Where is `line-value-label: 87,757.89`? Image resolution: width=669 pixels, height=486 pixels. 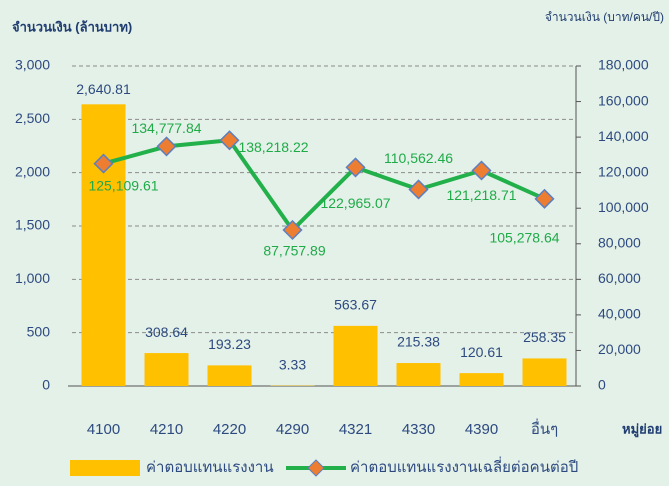 line-value-label: 87,757.89 is located at coordinates (294, 251).